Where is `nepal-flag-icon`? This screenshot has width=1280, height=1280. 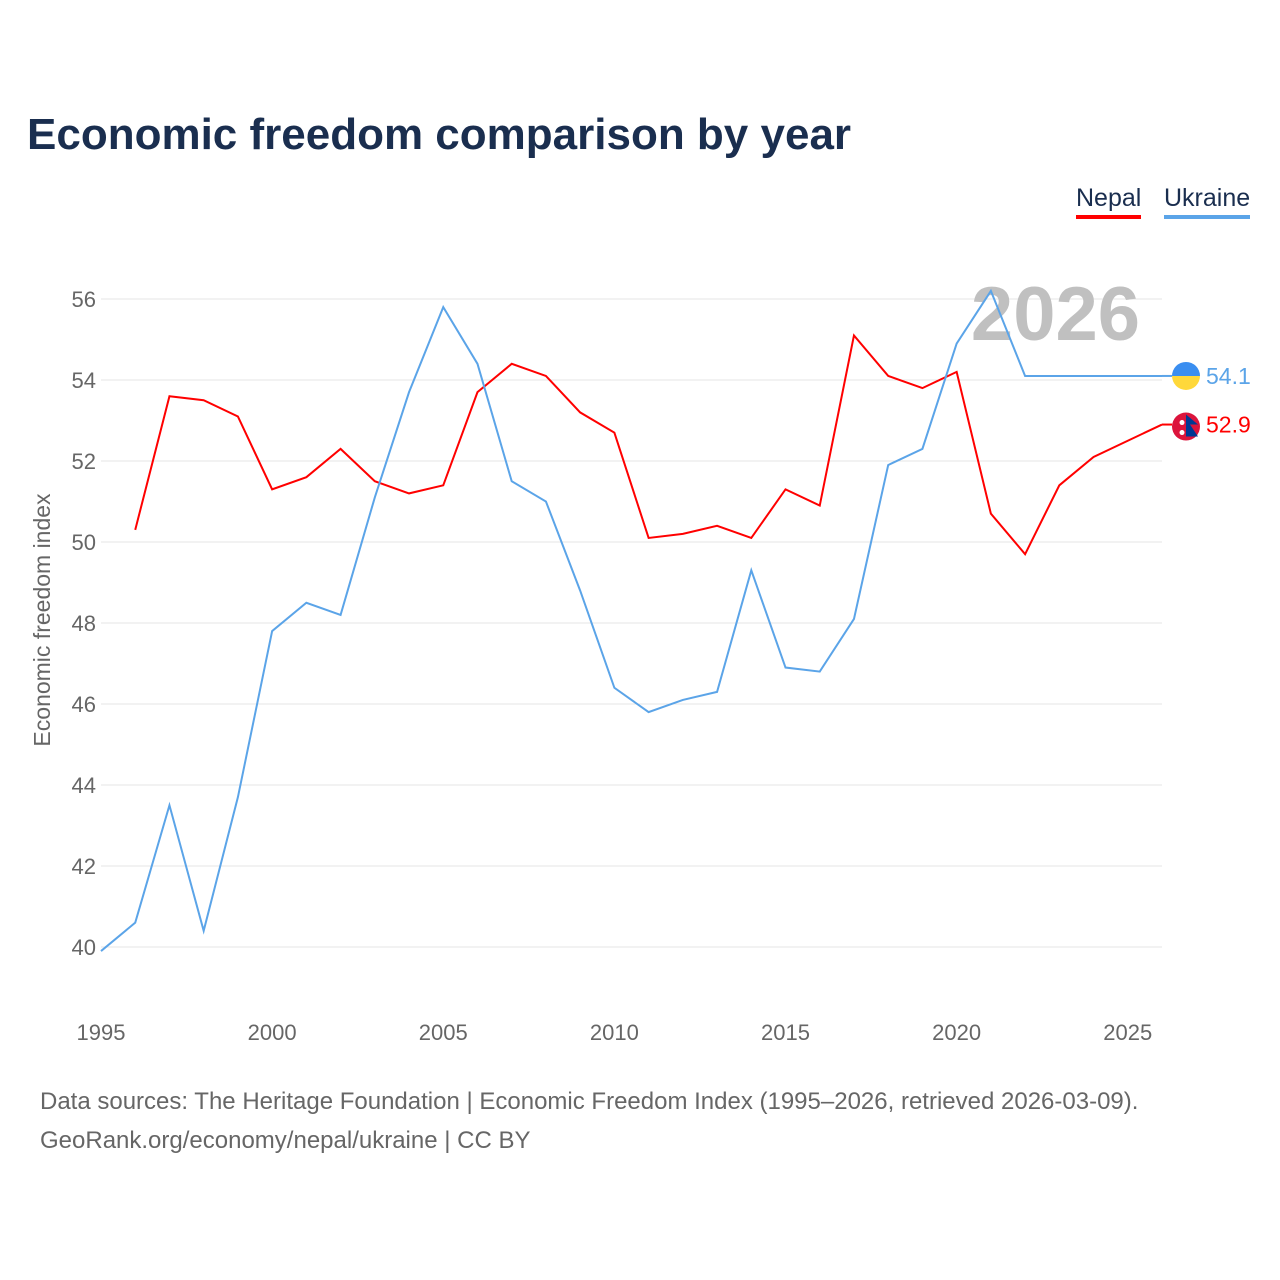
nepal-flag-icon is located at coordinates (1186, 426).